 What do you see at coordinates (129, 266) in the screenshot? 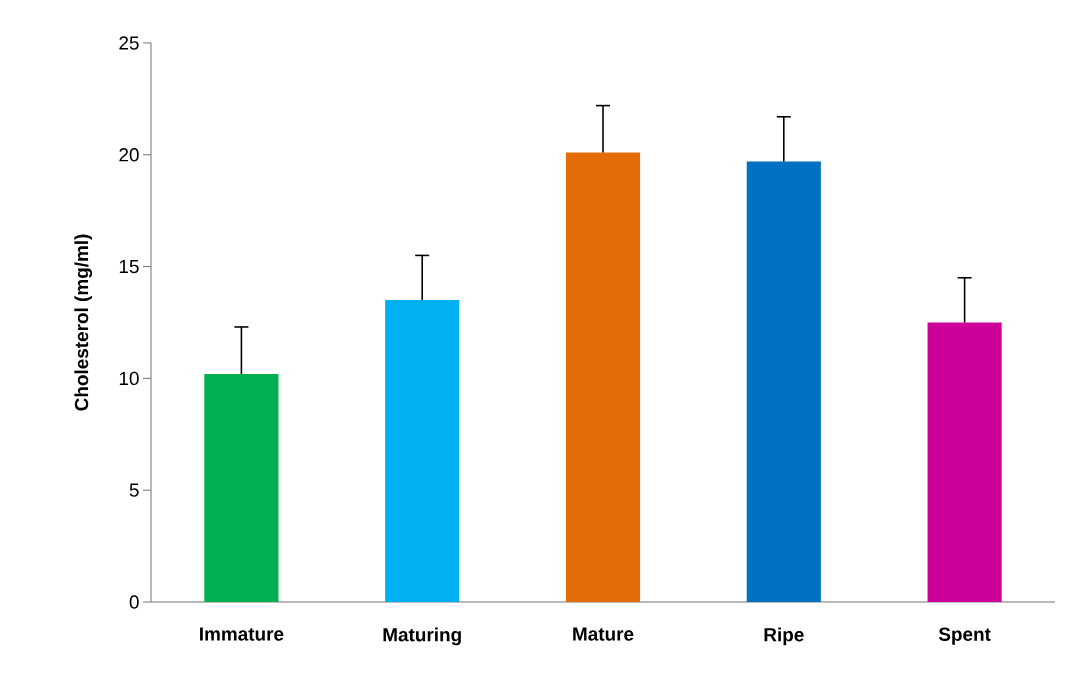
I see `y-tick-label: 15` at bounding box center [129, 266].